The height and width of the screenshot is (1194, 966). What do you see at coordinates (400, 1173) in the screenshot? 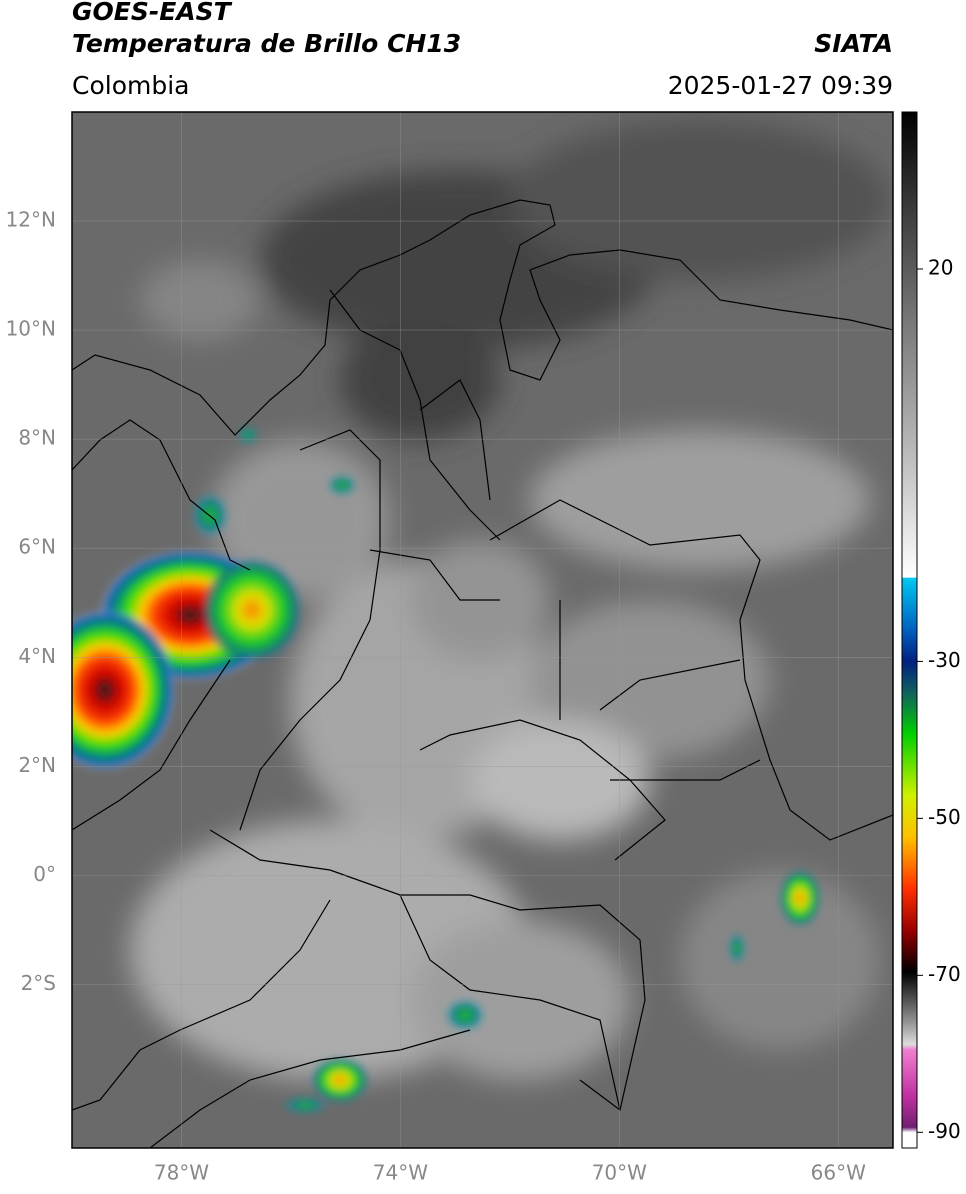
I see `lon-tick-label: 74°W` at bounding box center [400, 1173].